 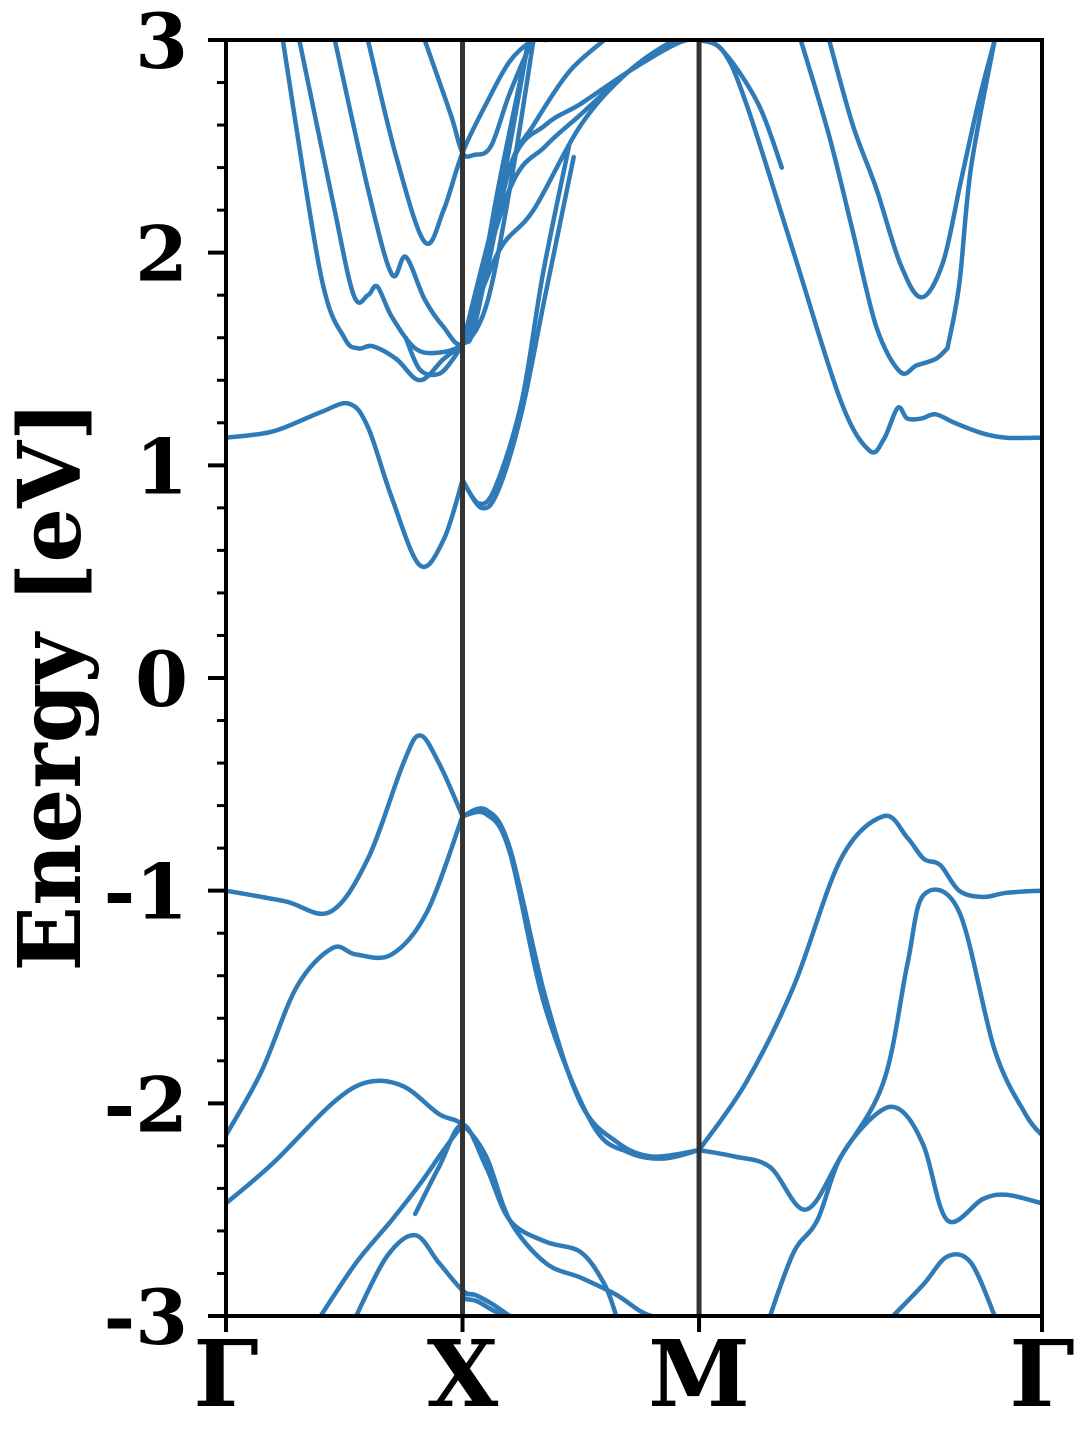 I want to click on y-tick-label: 2, so click(x=161, y=254).